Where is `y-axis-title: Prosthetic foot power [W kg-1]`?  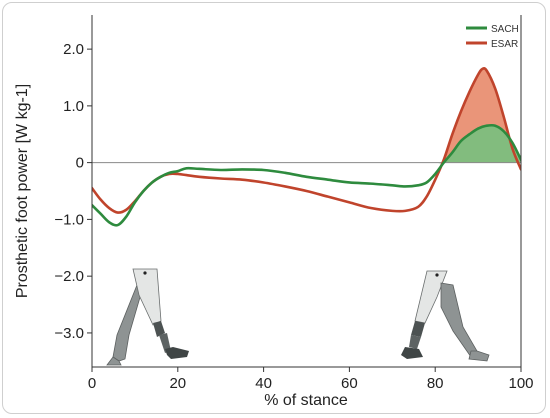
y-axis-title: Prosthetic foot power [W kg-1] is located at coordinates (22, 191).